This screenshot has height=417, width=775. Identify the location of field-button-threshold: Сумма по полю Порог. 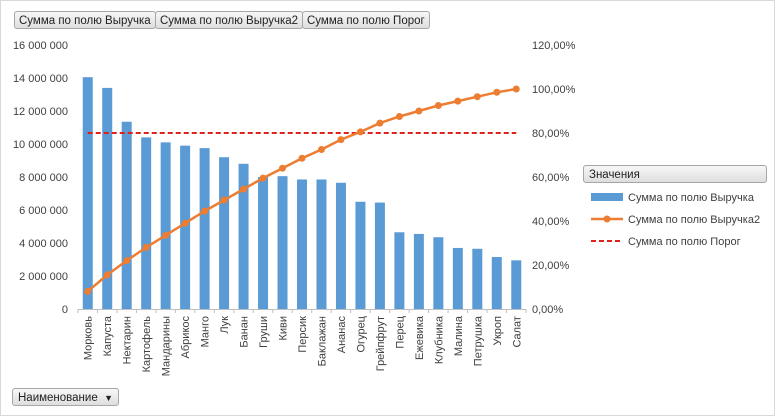
(366, 20).